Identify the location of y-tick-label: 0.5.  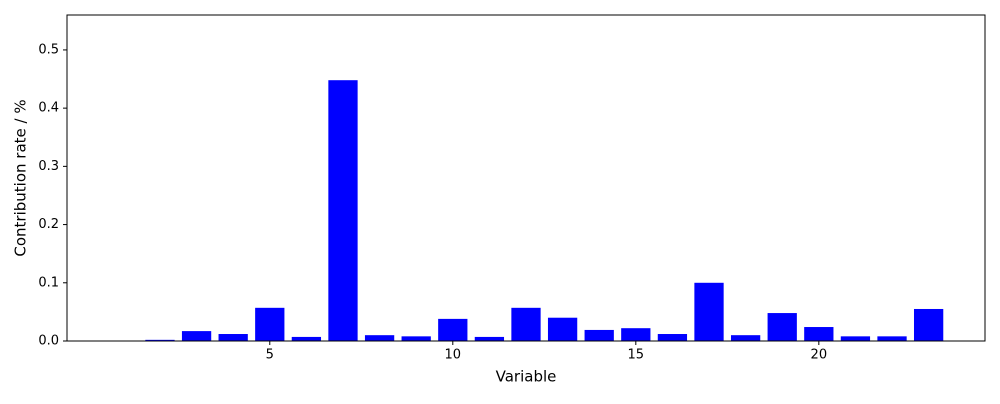
(48, 49).